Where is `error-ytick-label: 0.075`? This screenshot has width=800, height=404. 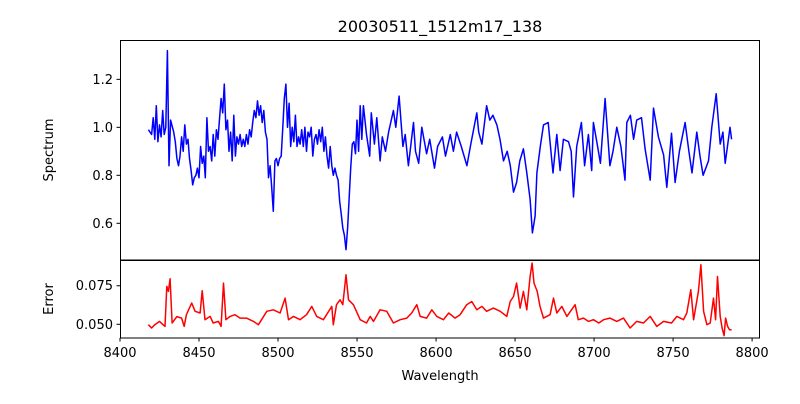
error-ytick-label: 0.075 is located at coordinates (94, 286).